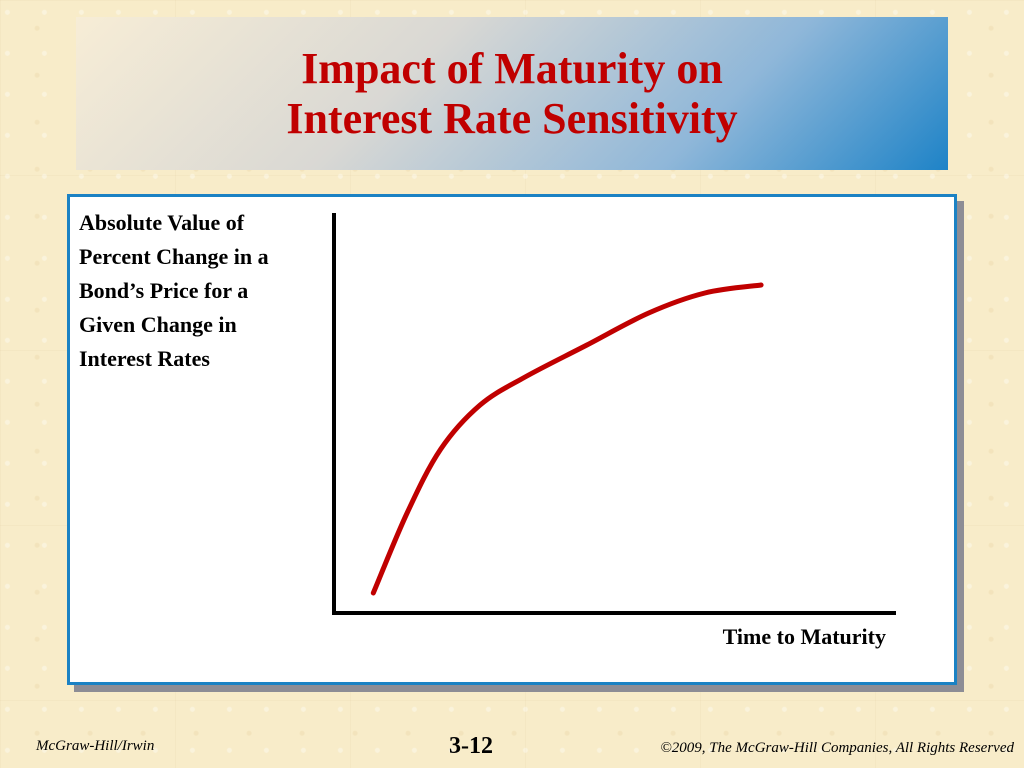  I want to click on footer-publisher: McGraw-Hill/Irwin, so click(95, 746).